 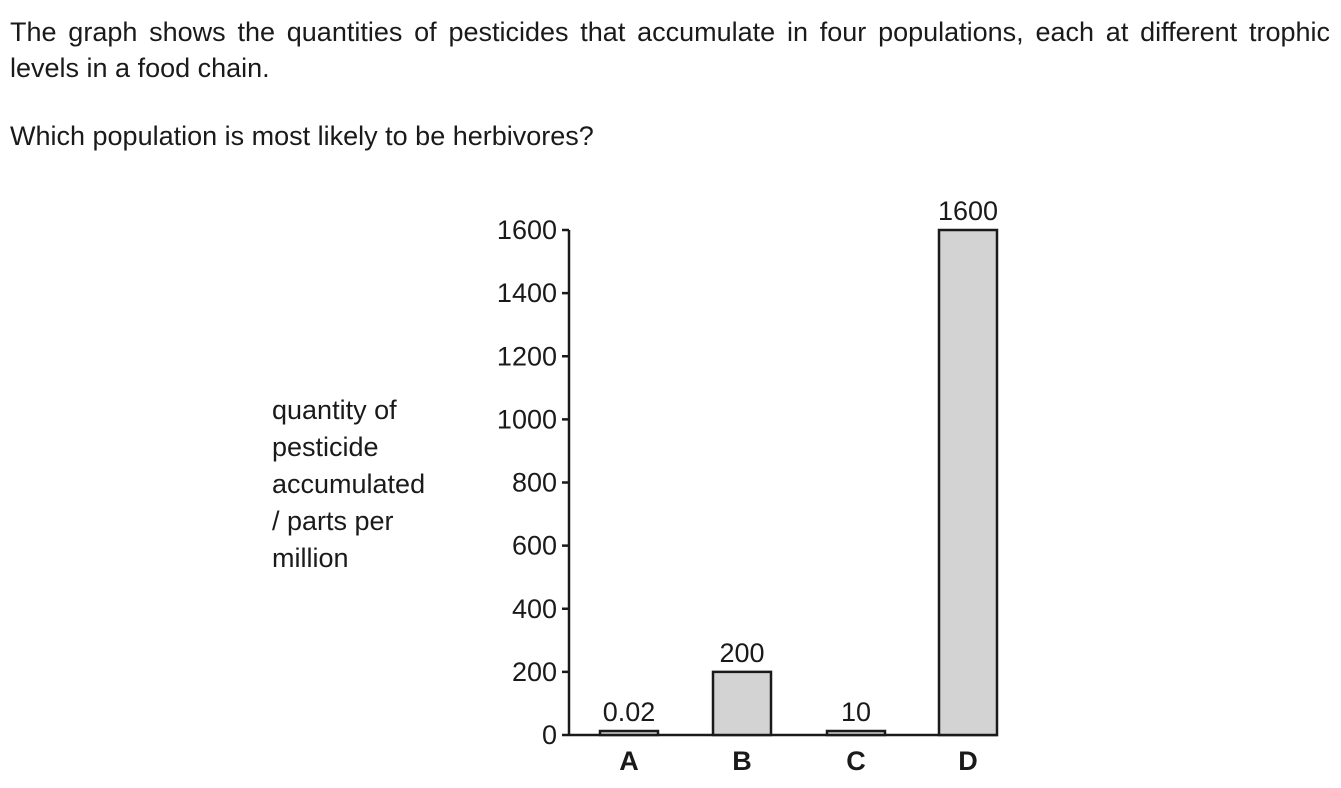 What do you see at coordinates (629, 712) in the screenshot?
I see `data-label-A: 0.02` at bounding box center [629, 712].